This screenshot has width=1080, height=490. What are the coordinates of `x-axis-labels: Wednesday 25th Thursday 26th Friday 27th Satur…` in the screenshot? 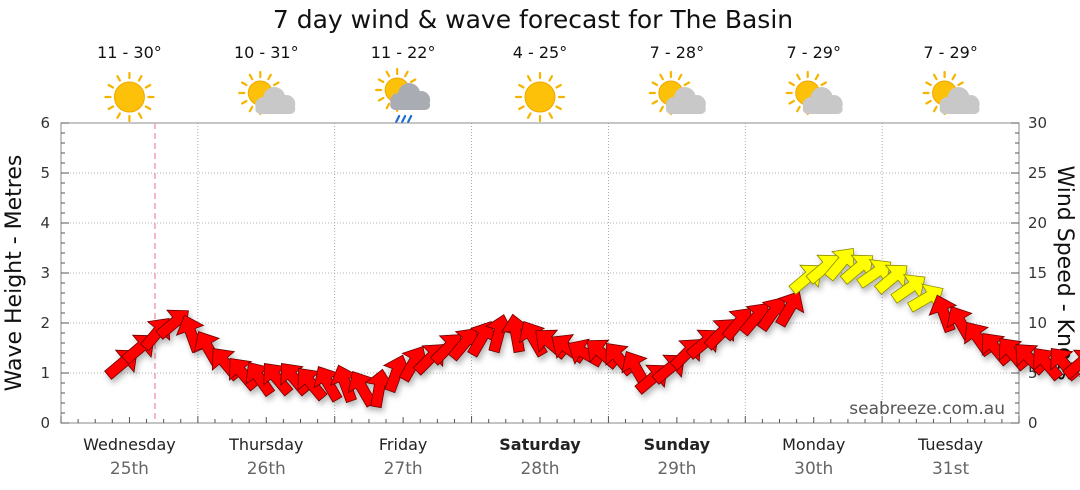 It's located at (540, 447).